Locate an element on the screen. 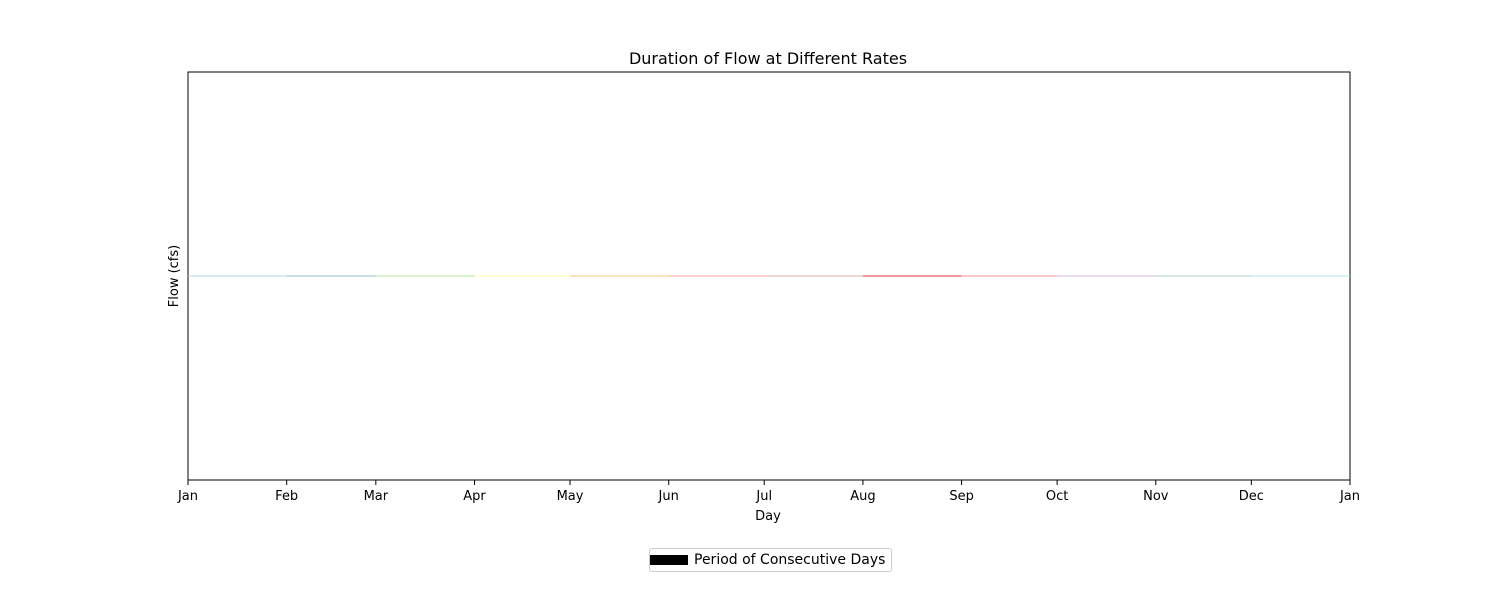  x-tick-label: Feb is located at coordinates (286, 496).